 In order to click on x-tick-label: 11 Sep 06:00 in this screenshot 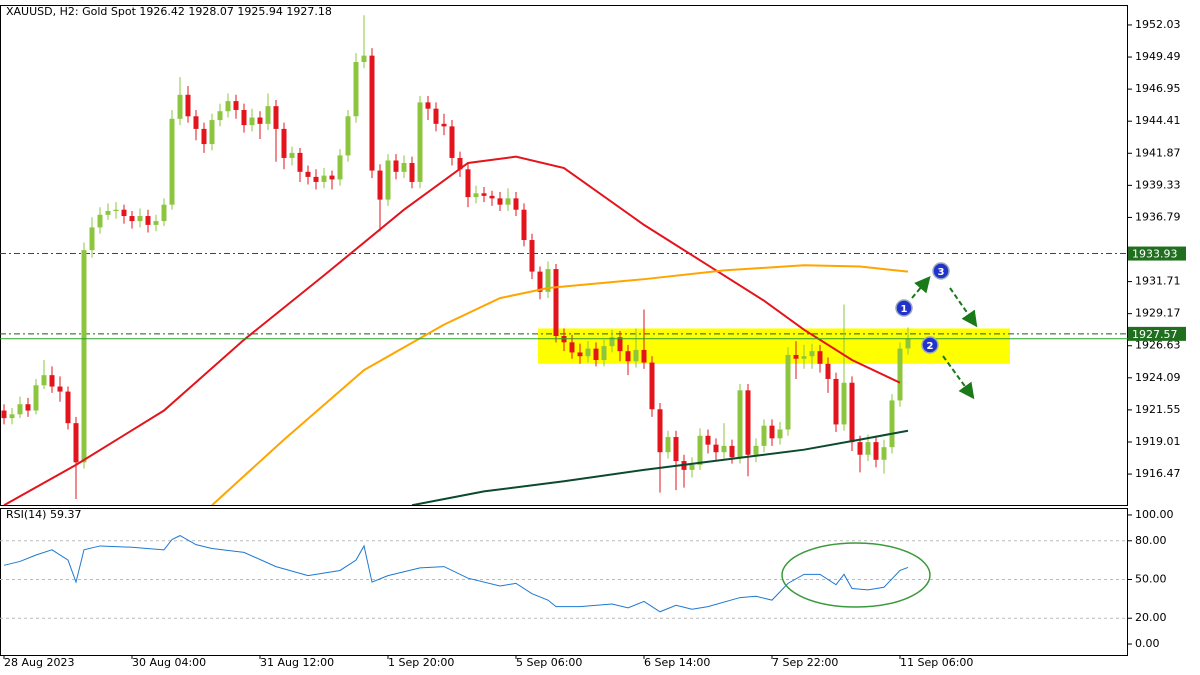, I will do `click(936, 662)`.